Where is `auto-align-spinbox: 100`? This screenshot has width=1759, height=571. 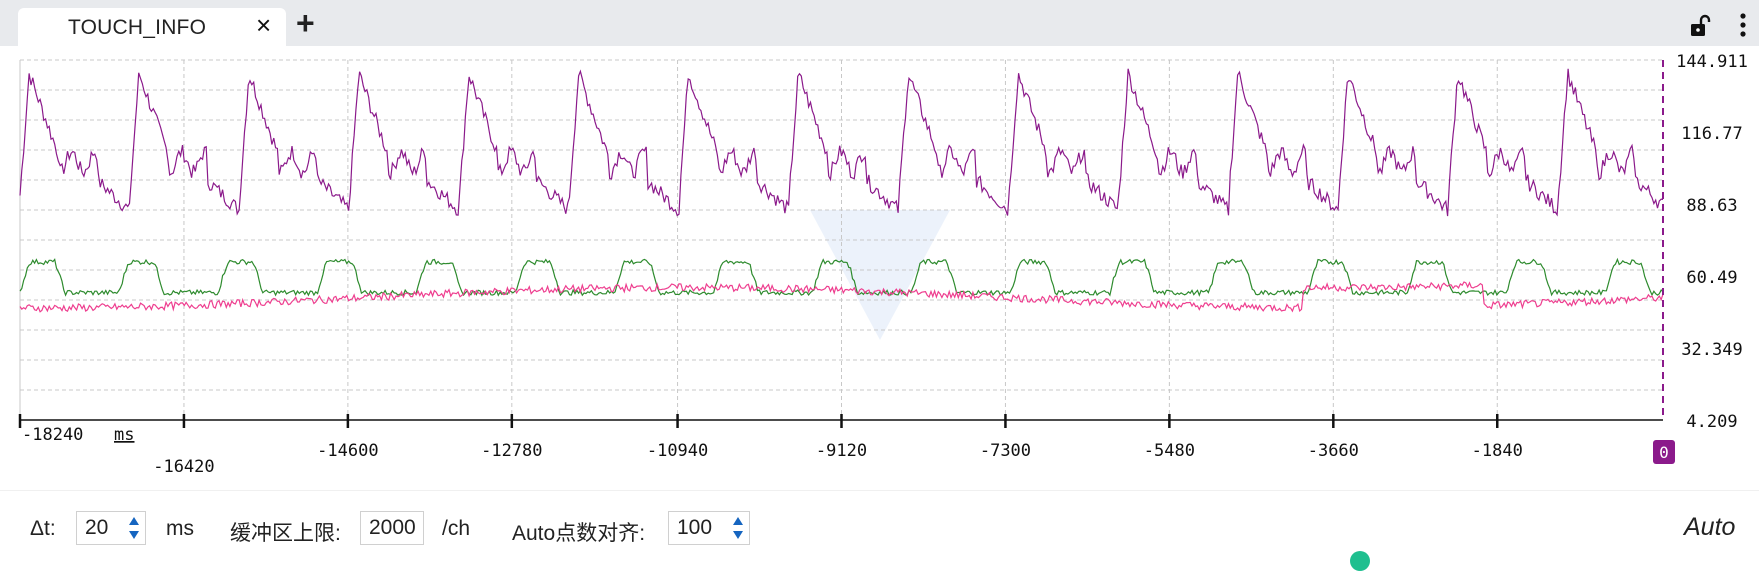
auto-align-spinbox: 100 is located at coordinates (709, 528).